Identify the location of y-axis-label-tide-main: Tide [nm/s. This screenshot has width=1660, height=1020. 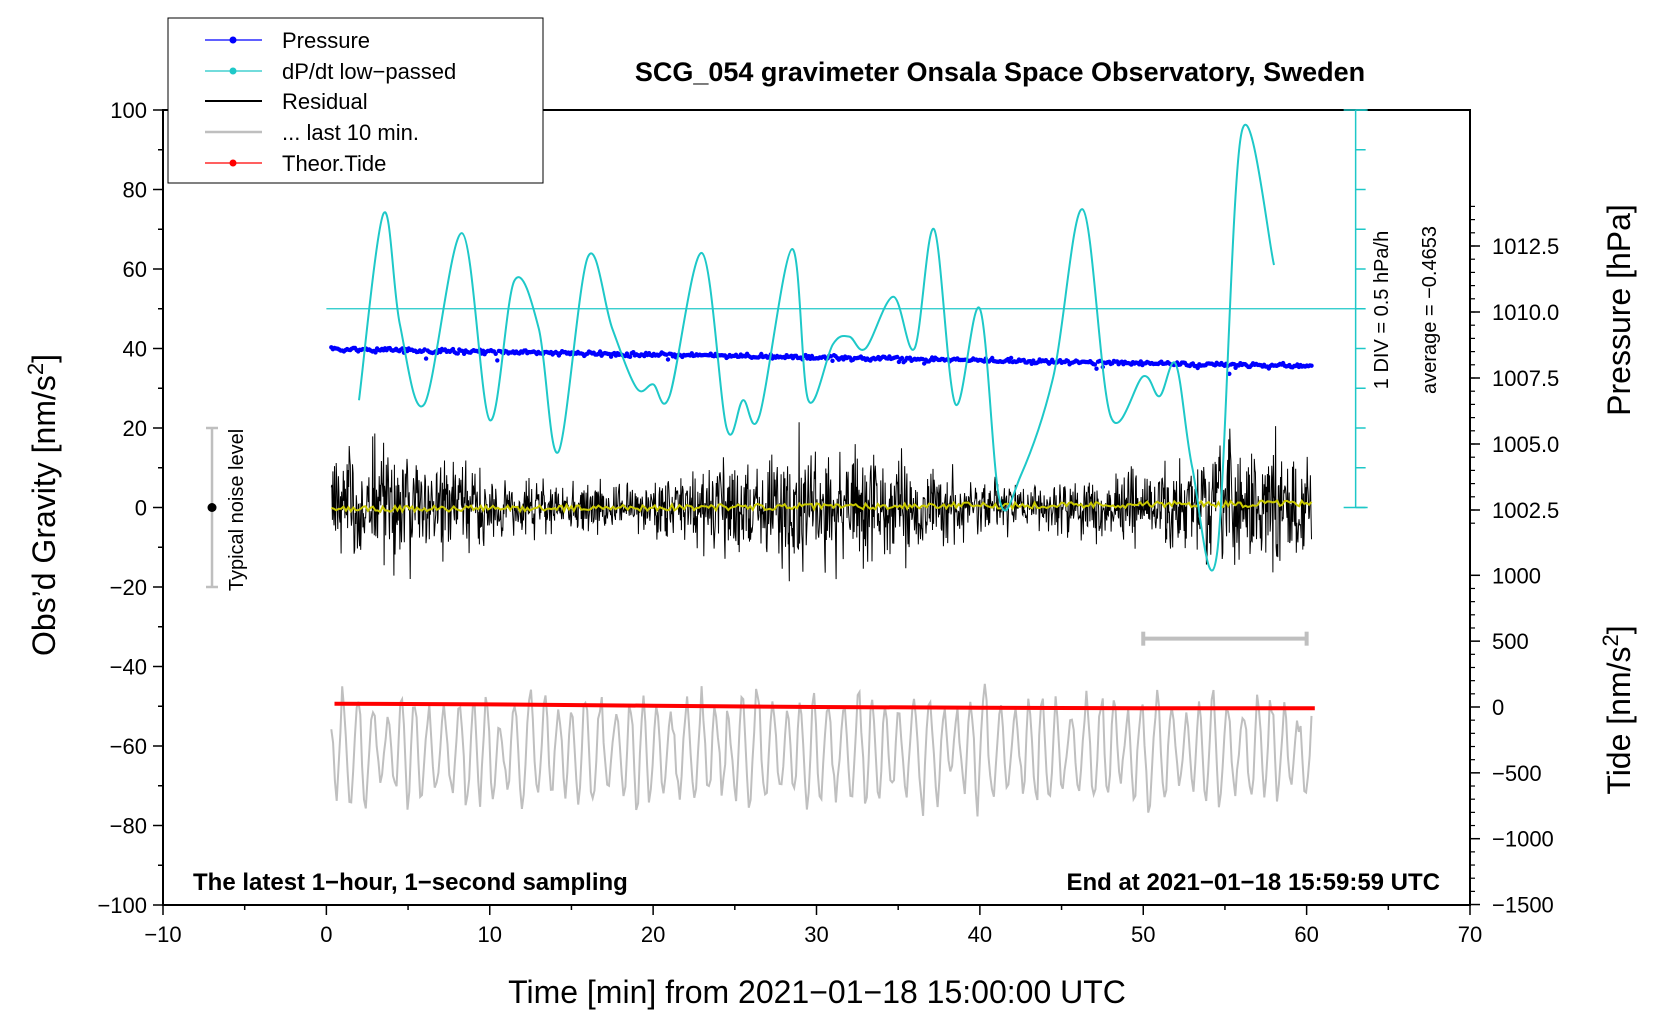
(1619, 720).